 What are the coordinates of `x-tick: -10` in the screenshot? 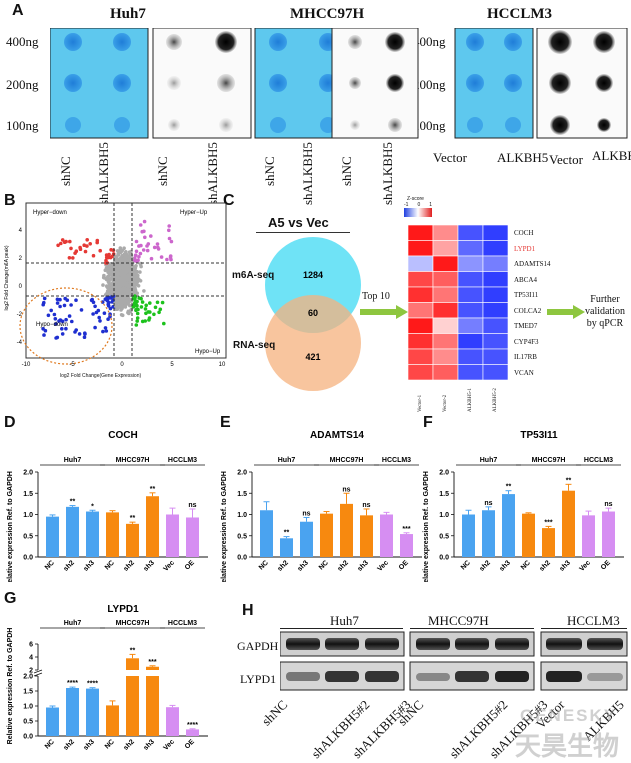 It's located at (26, 365).